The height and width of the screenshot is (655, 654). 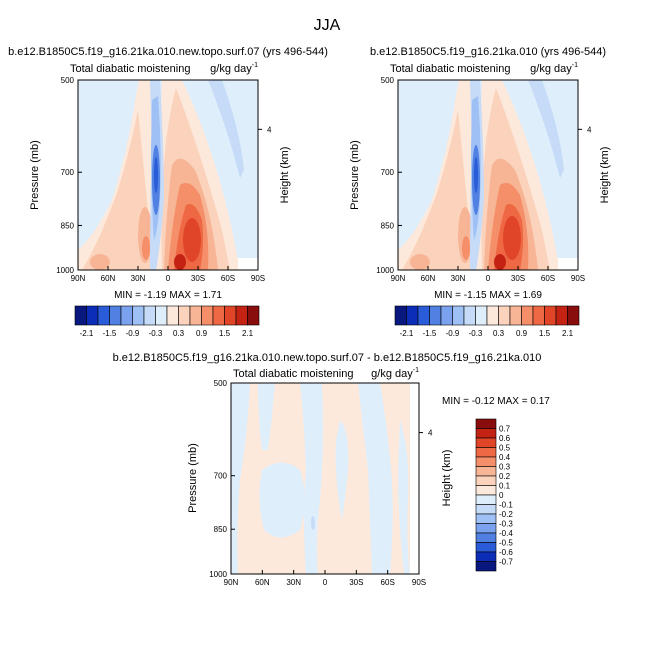 What do you see at coordinates (202, 333) in the screenshot?
I see `colorbar-label: 0.9` at bounding box center [202, 333].